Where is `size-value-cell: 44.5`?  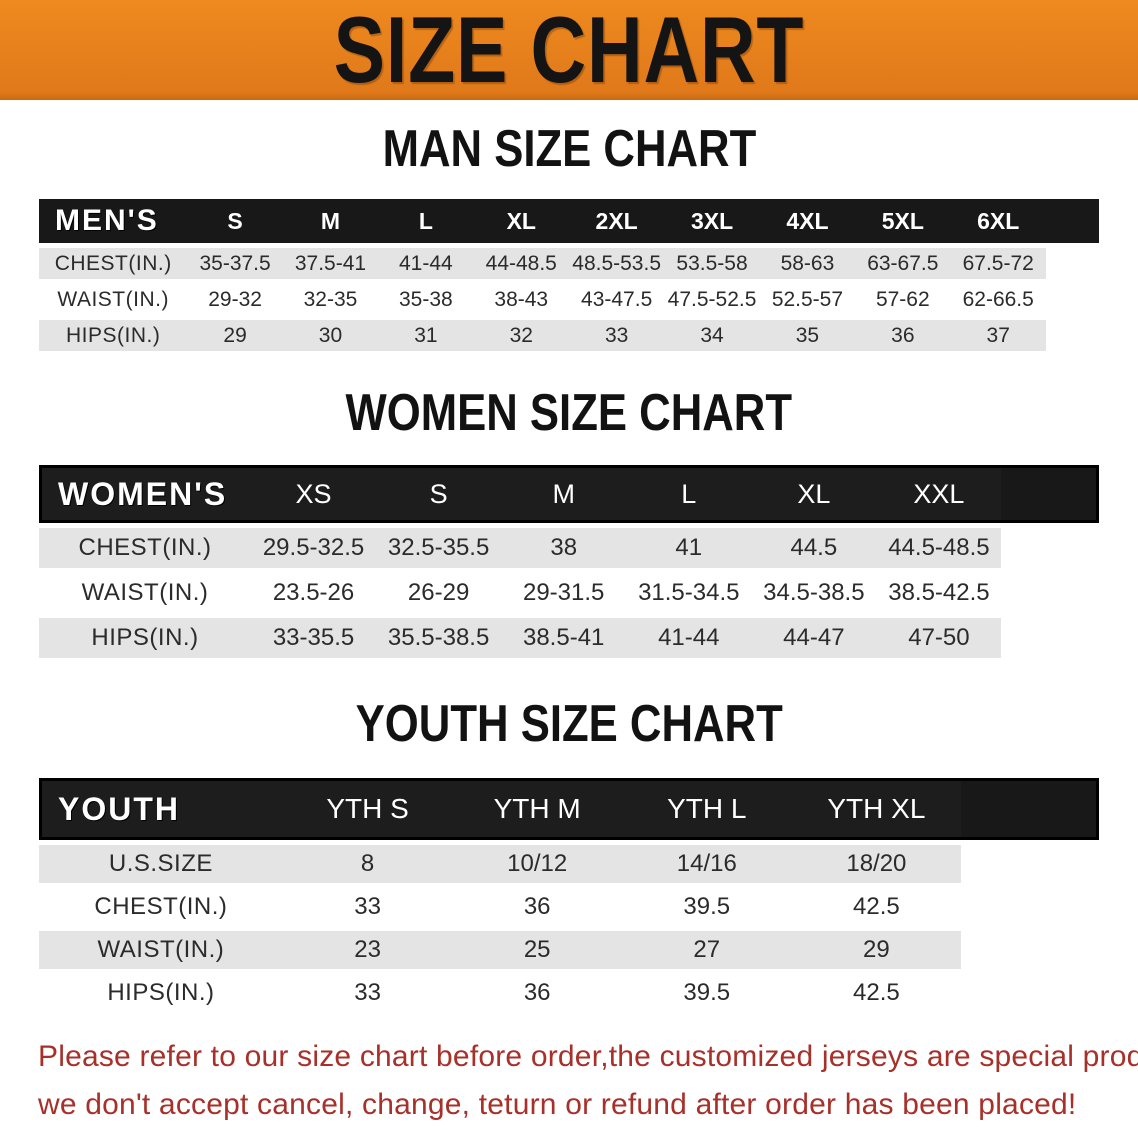
size-value-cell: 44.5 is located at coordinates (814, 548).